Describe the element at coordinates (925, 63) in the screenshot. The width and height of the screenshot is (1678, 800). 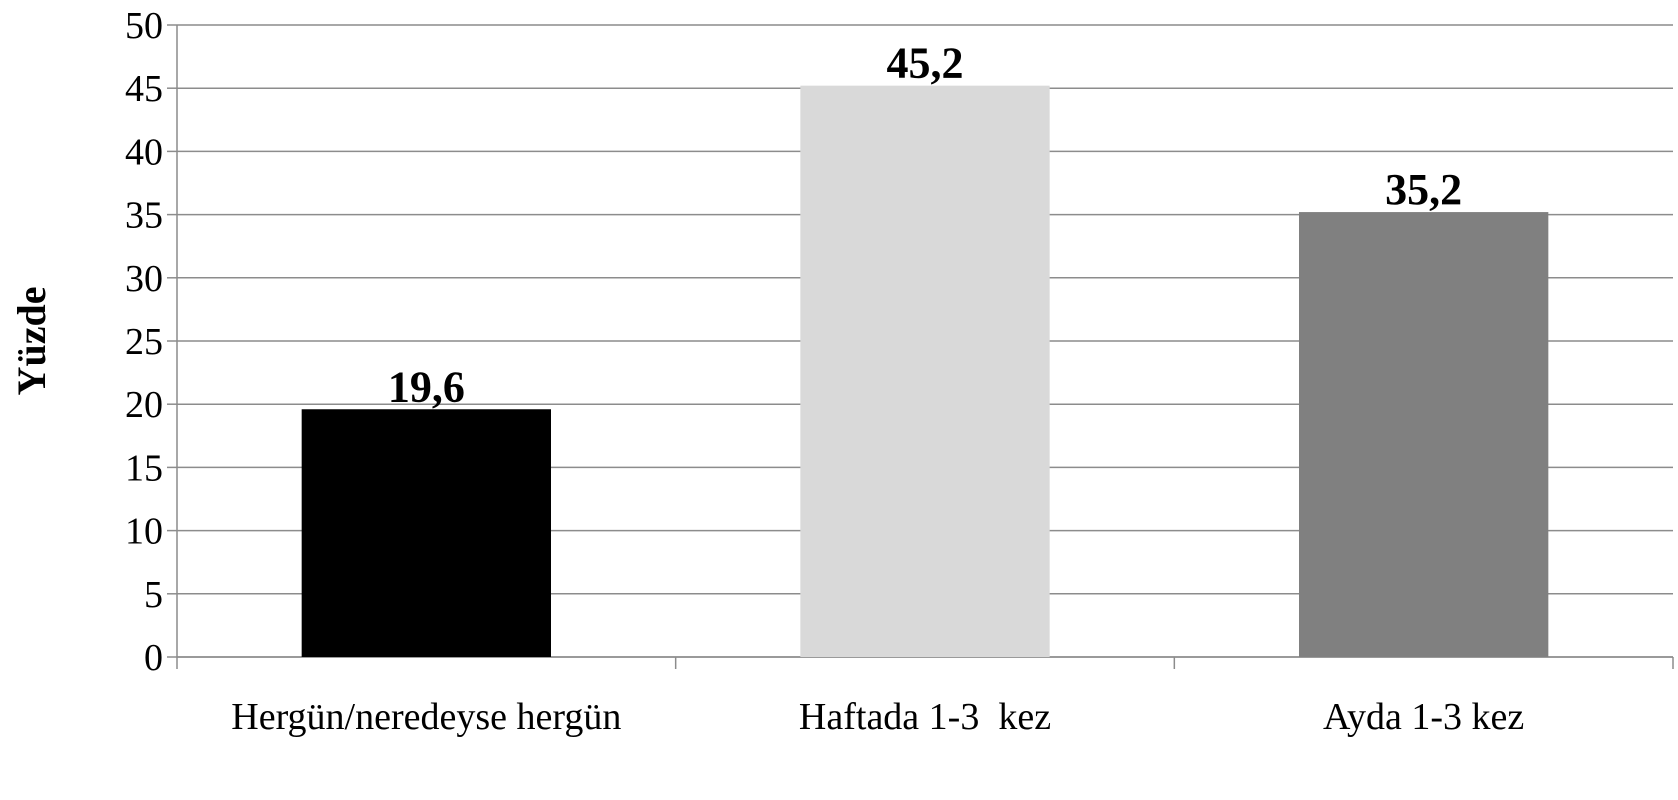
I see `data-label: 45,2` at that location.